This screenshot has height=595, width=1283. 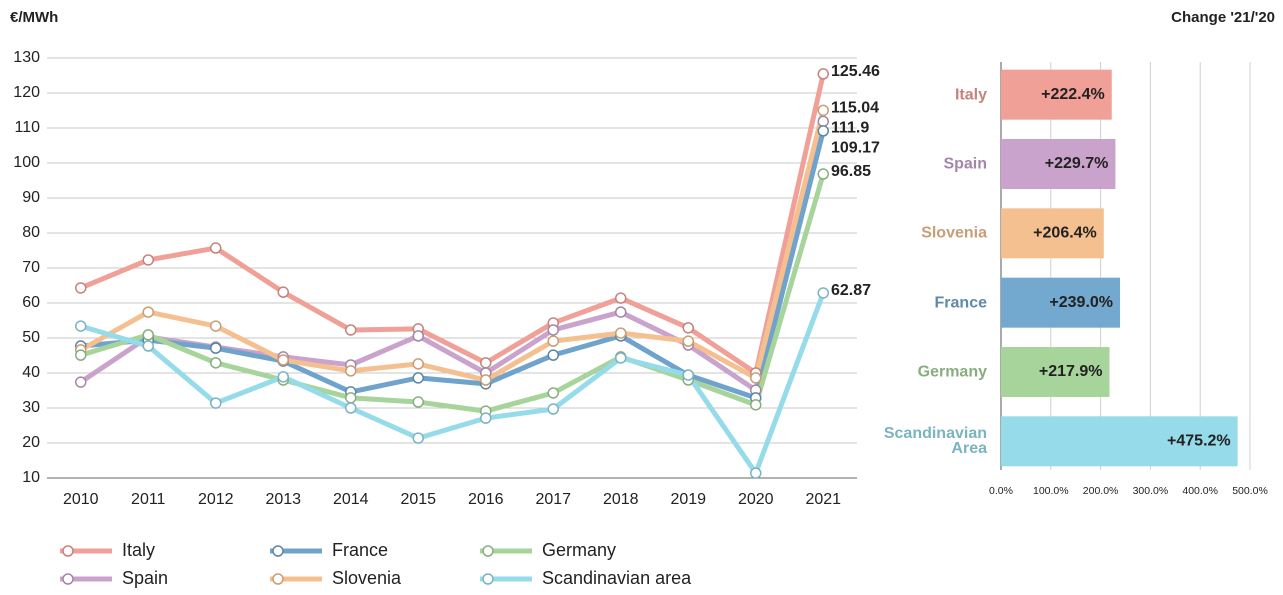 What do you see at coordinates (148, 499) in the screenshot?
I see `x-tick-label: 2011` at bounding box center [148, 499].